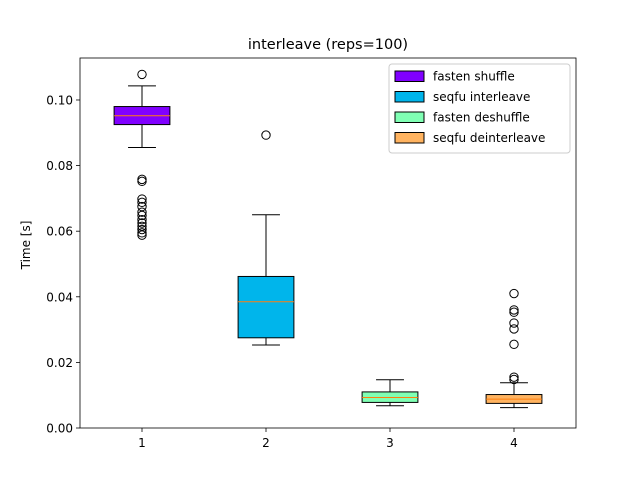 This screenshot has height=480, width=640. What do you see at coordinates (481, 97) in the screenshot?
I see `legend-label: seqfu interleave` at bounding box center [481, 97].